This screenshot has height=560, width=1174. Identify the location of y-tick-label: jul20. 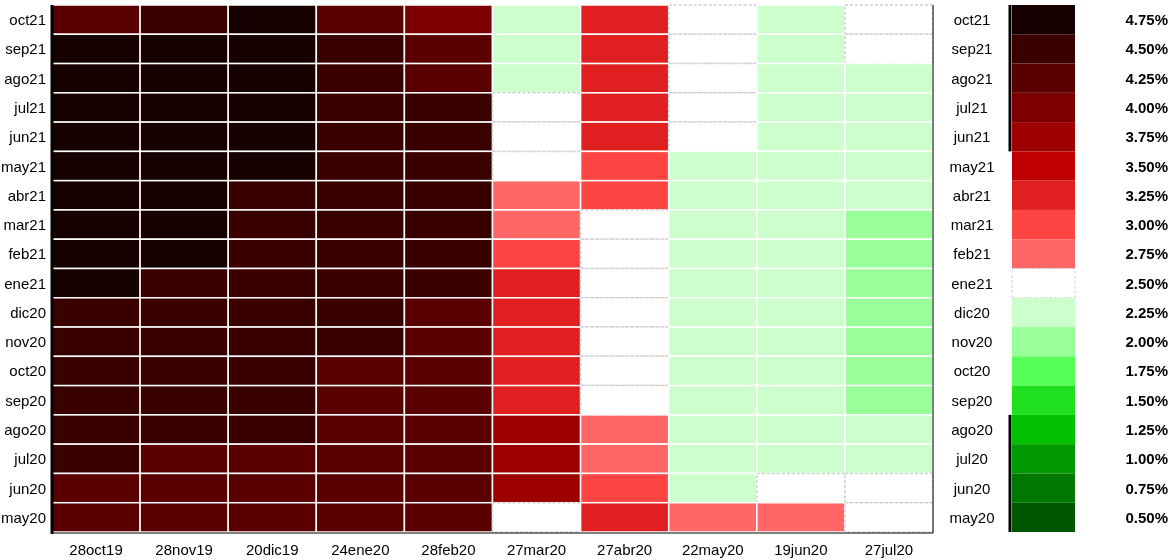
(29, 459).